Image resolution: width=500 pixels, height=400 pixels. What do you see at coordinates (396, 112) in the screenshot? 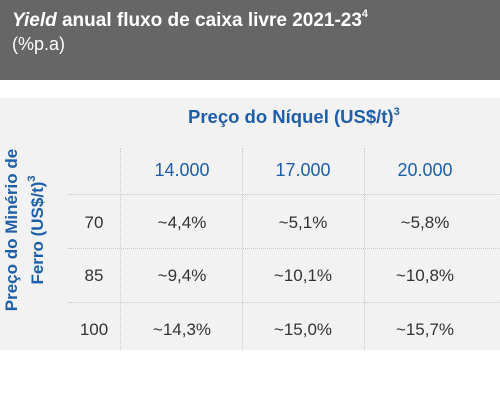
I see `column-axis-footnote: 3` at bounding box center [396, 112].